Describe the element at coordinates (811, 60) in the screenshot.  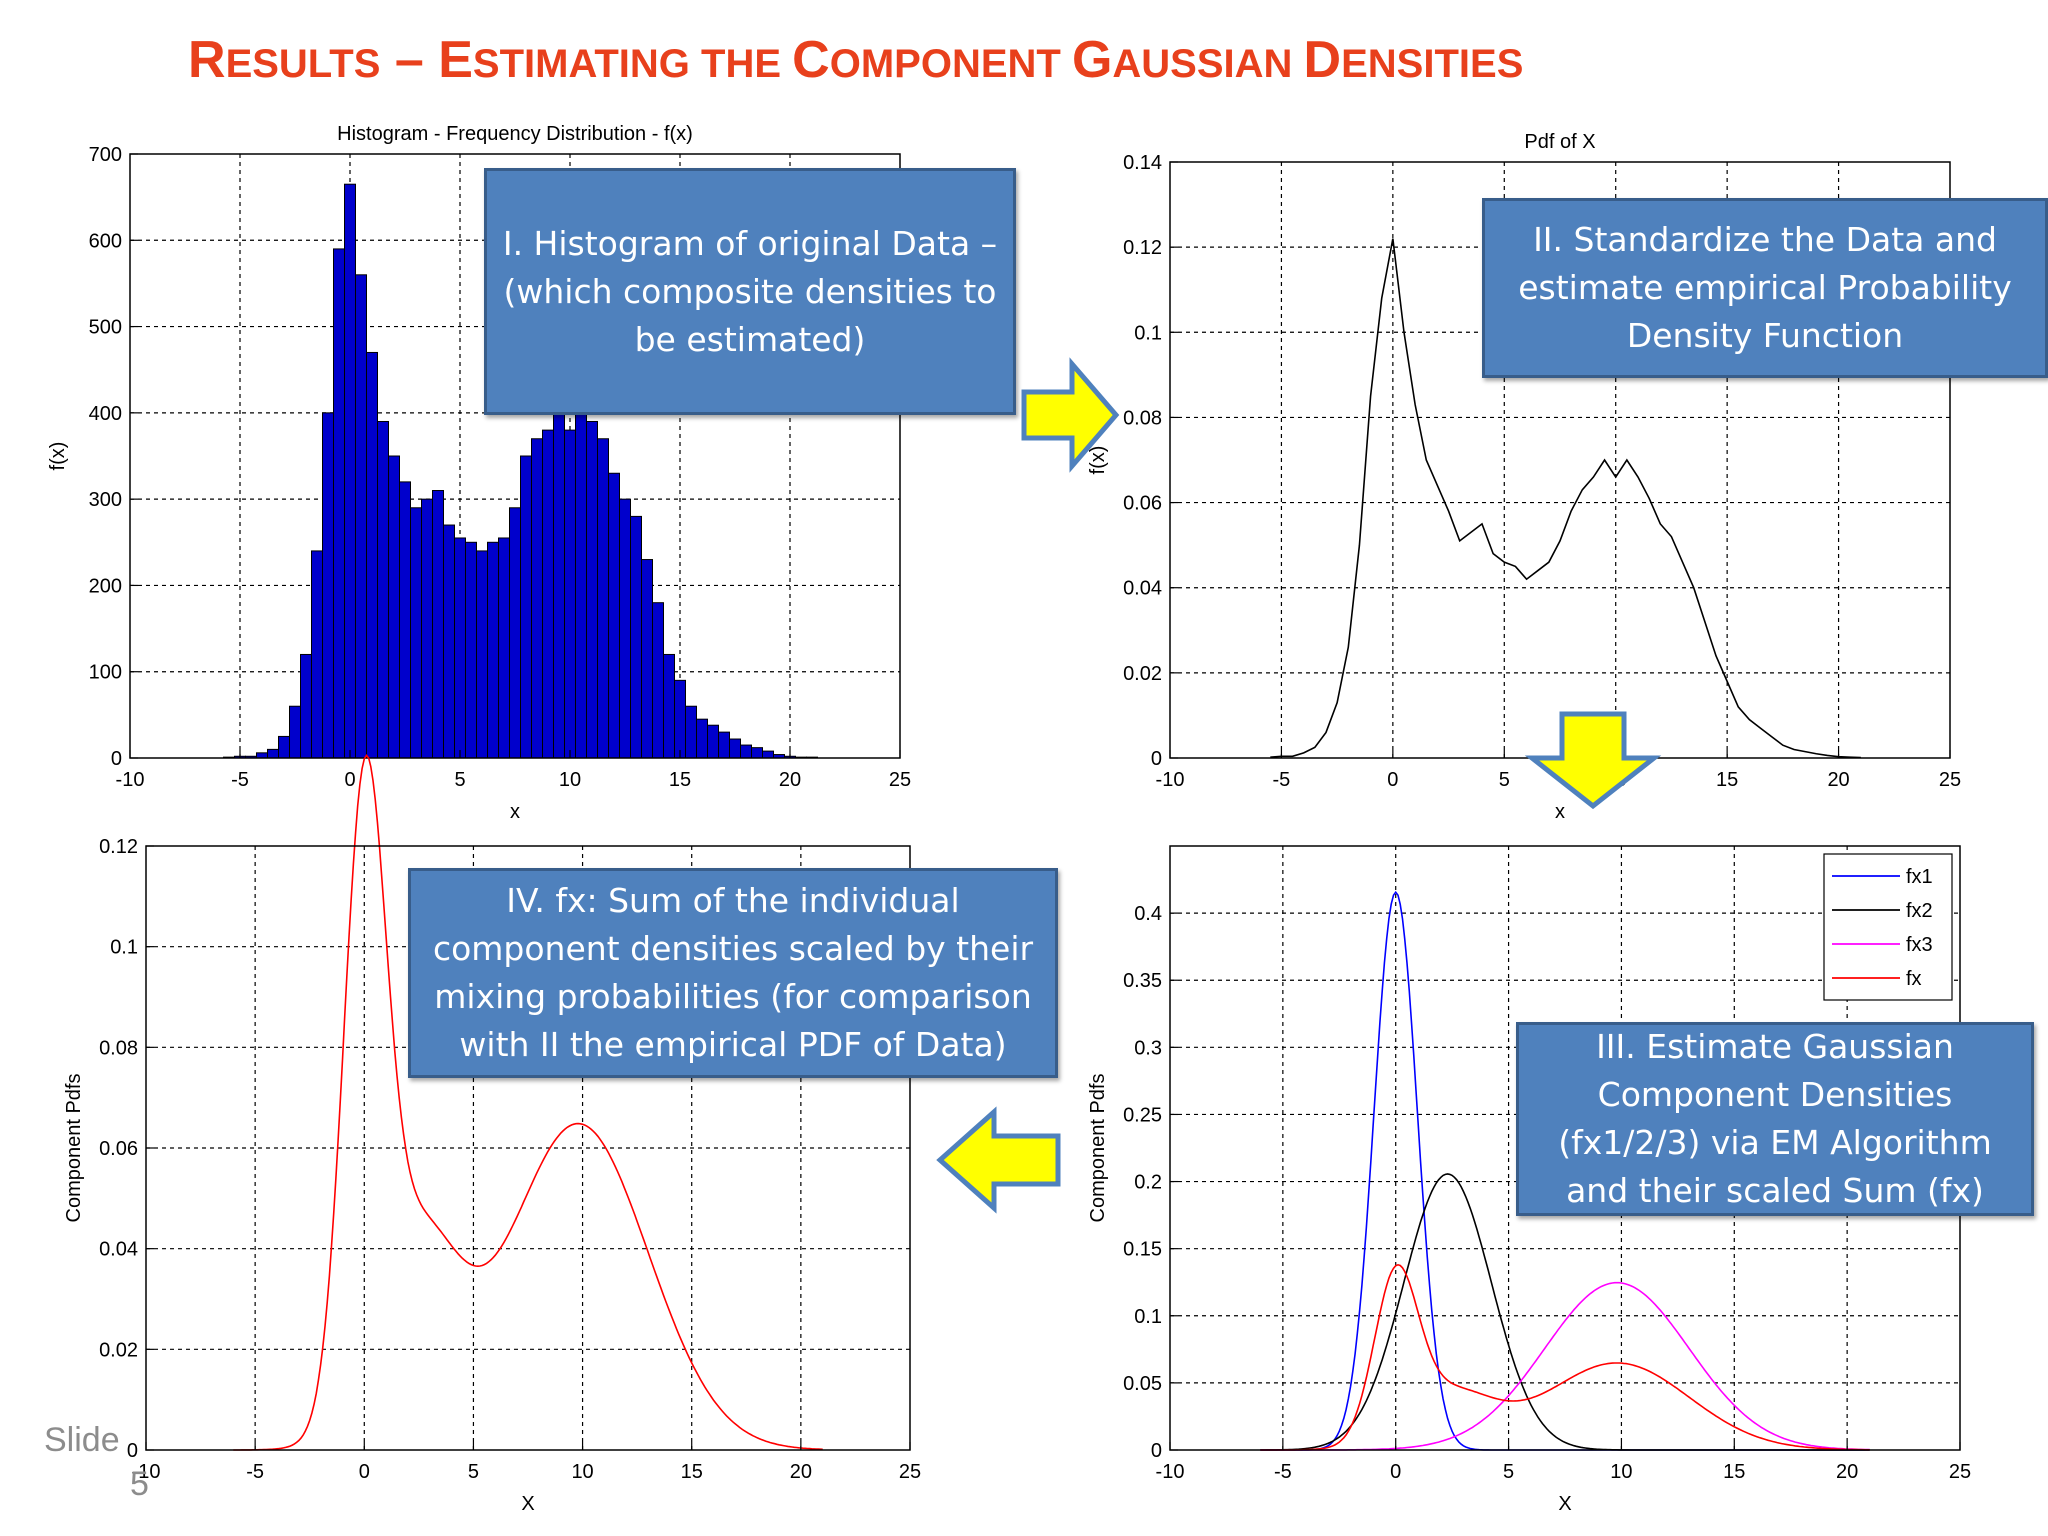
I see `title-part: C` at that location.